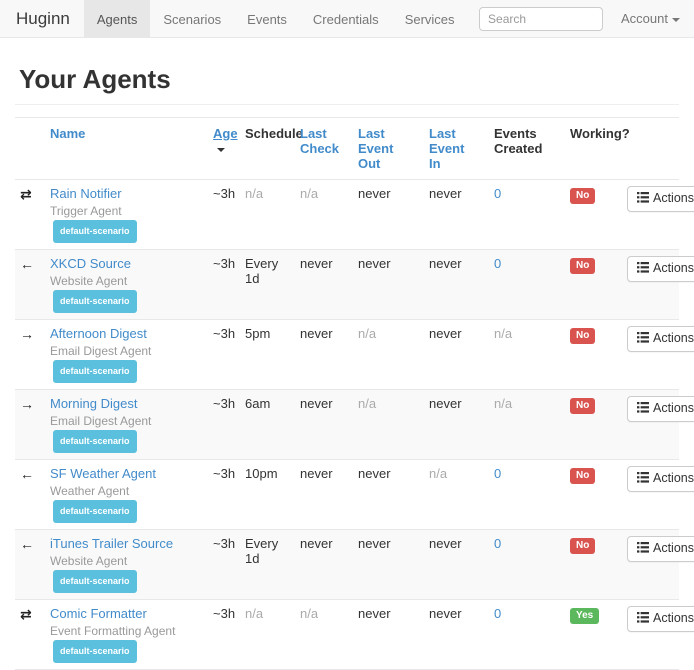 The height and width of the screenshot is (670, 694). What do you see at coordinates (590, 634) in the screenshot?
I see `working-cell: Yes` at bounding box center [590, 634].